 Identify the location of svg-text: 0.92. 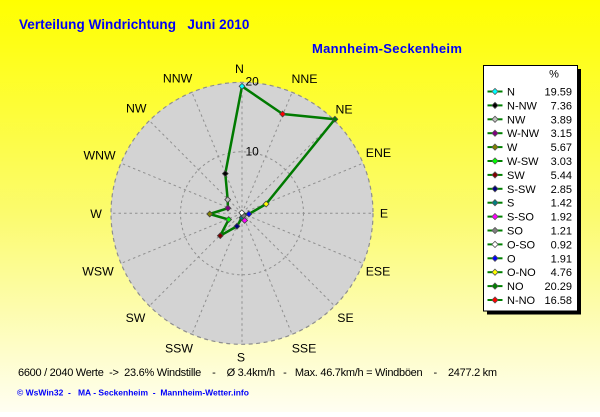
(561, 245).